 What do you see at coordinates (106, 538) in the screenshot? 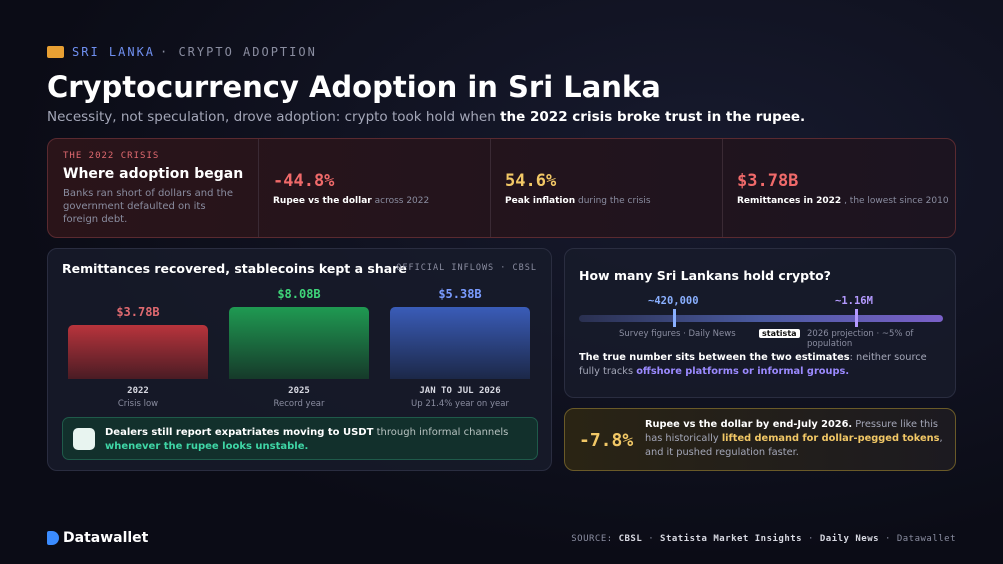
I see `brand: Datawallet` at bounding box center [106, 538].